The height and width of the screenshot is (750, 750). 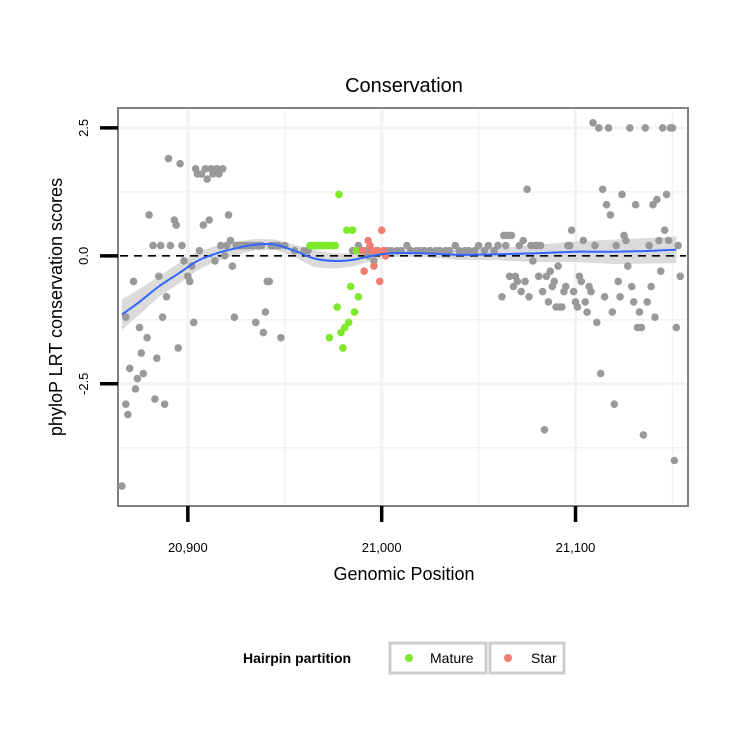 I want to click on y-tick-label: 2.5, so click(x=83, y=128).